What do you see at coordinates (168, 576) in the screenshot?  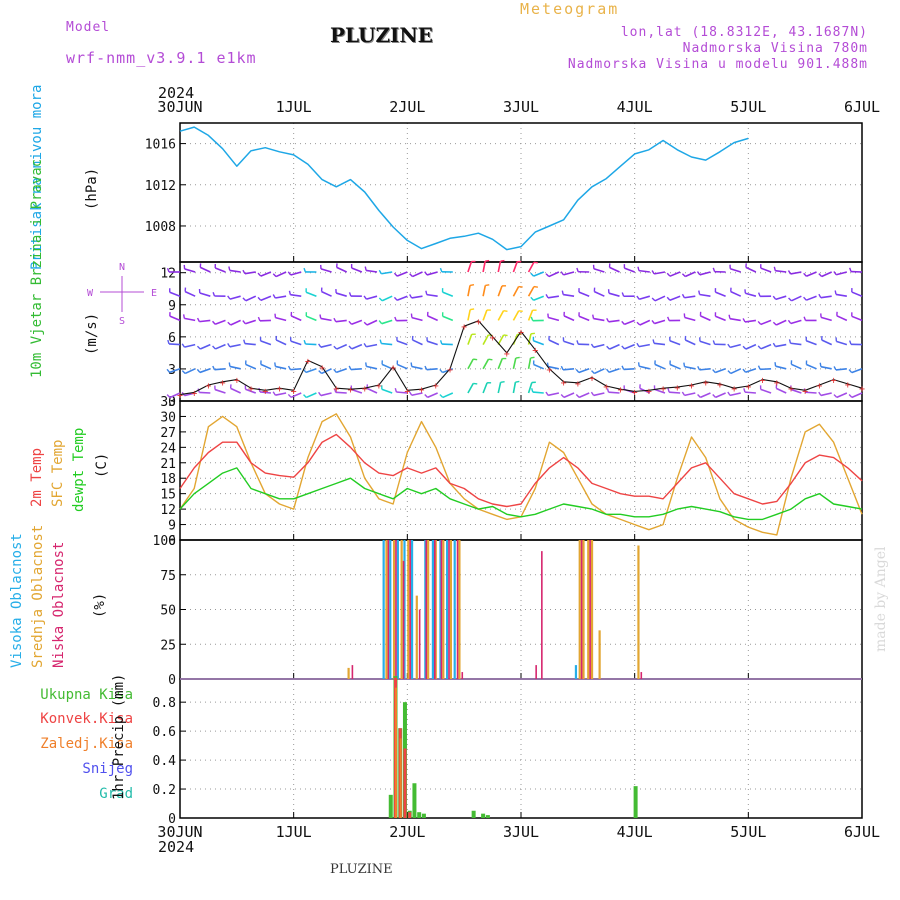 I see `y-tick-label: 75` at bounding box center [168, 576].